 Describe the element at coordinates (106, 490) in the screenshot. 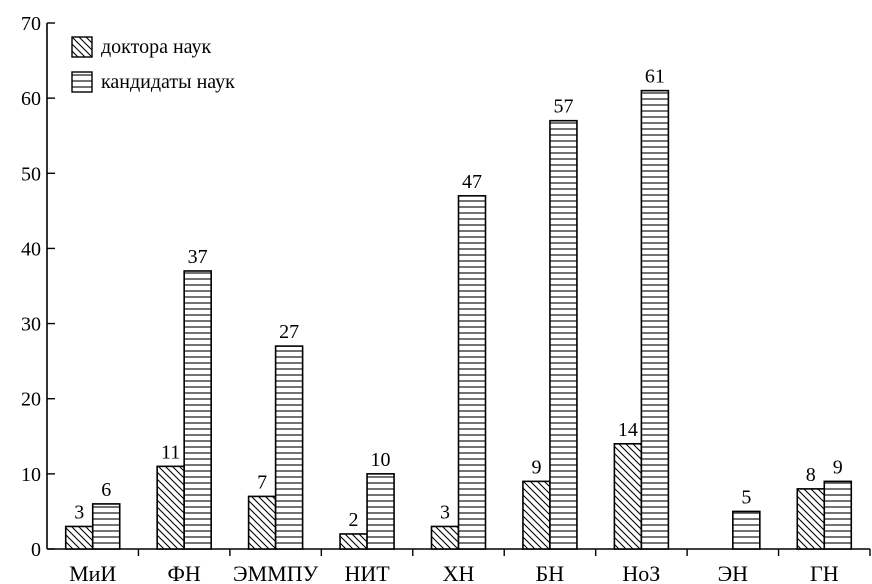

I see `data-label: 6` at that location.